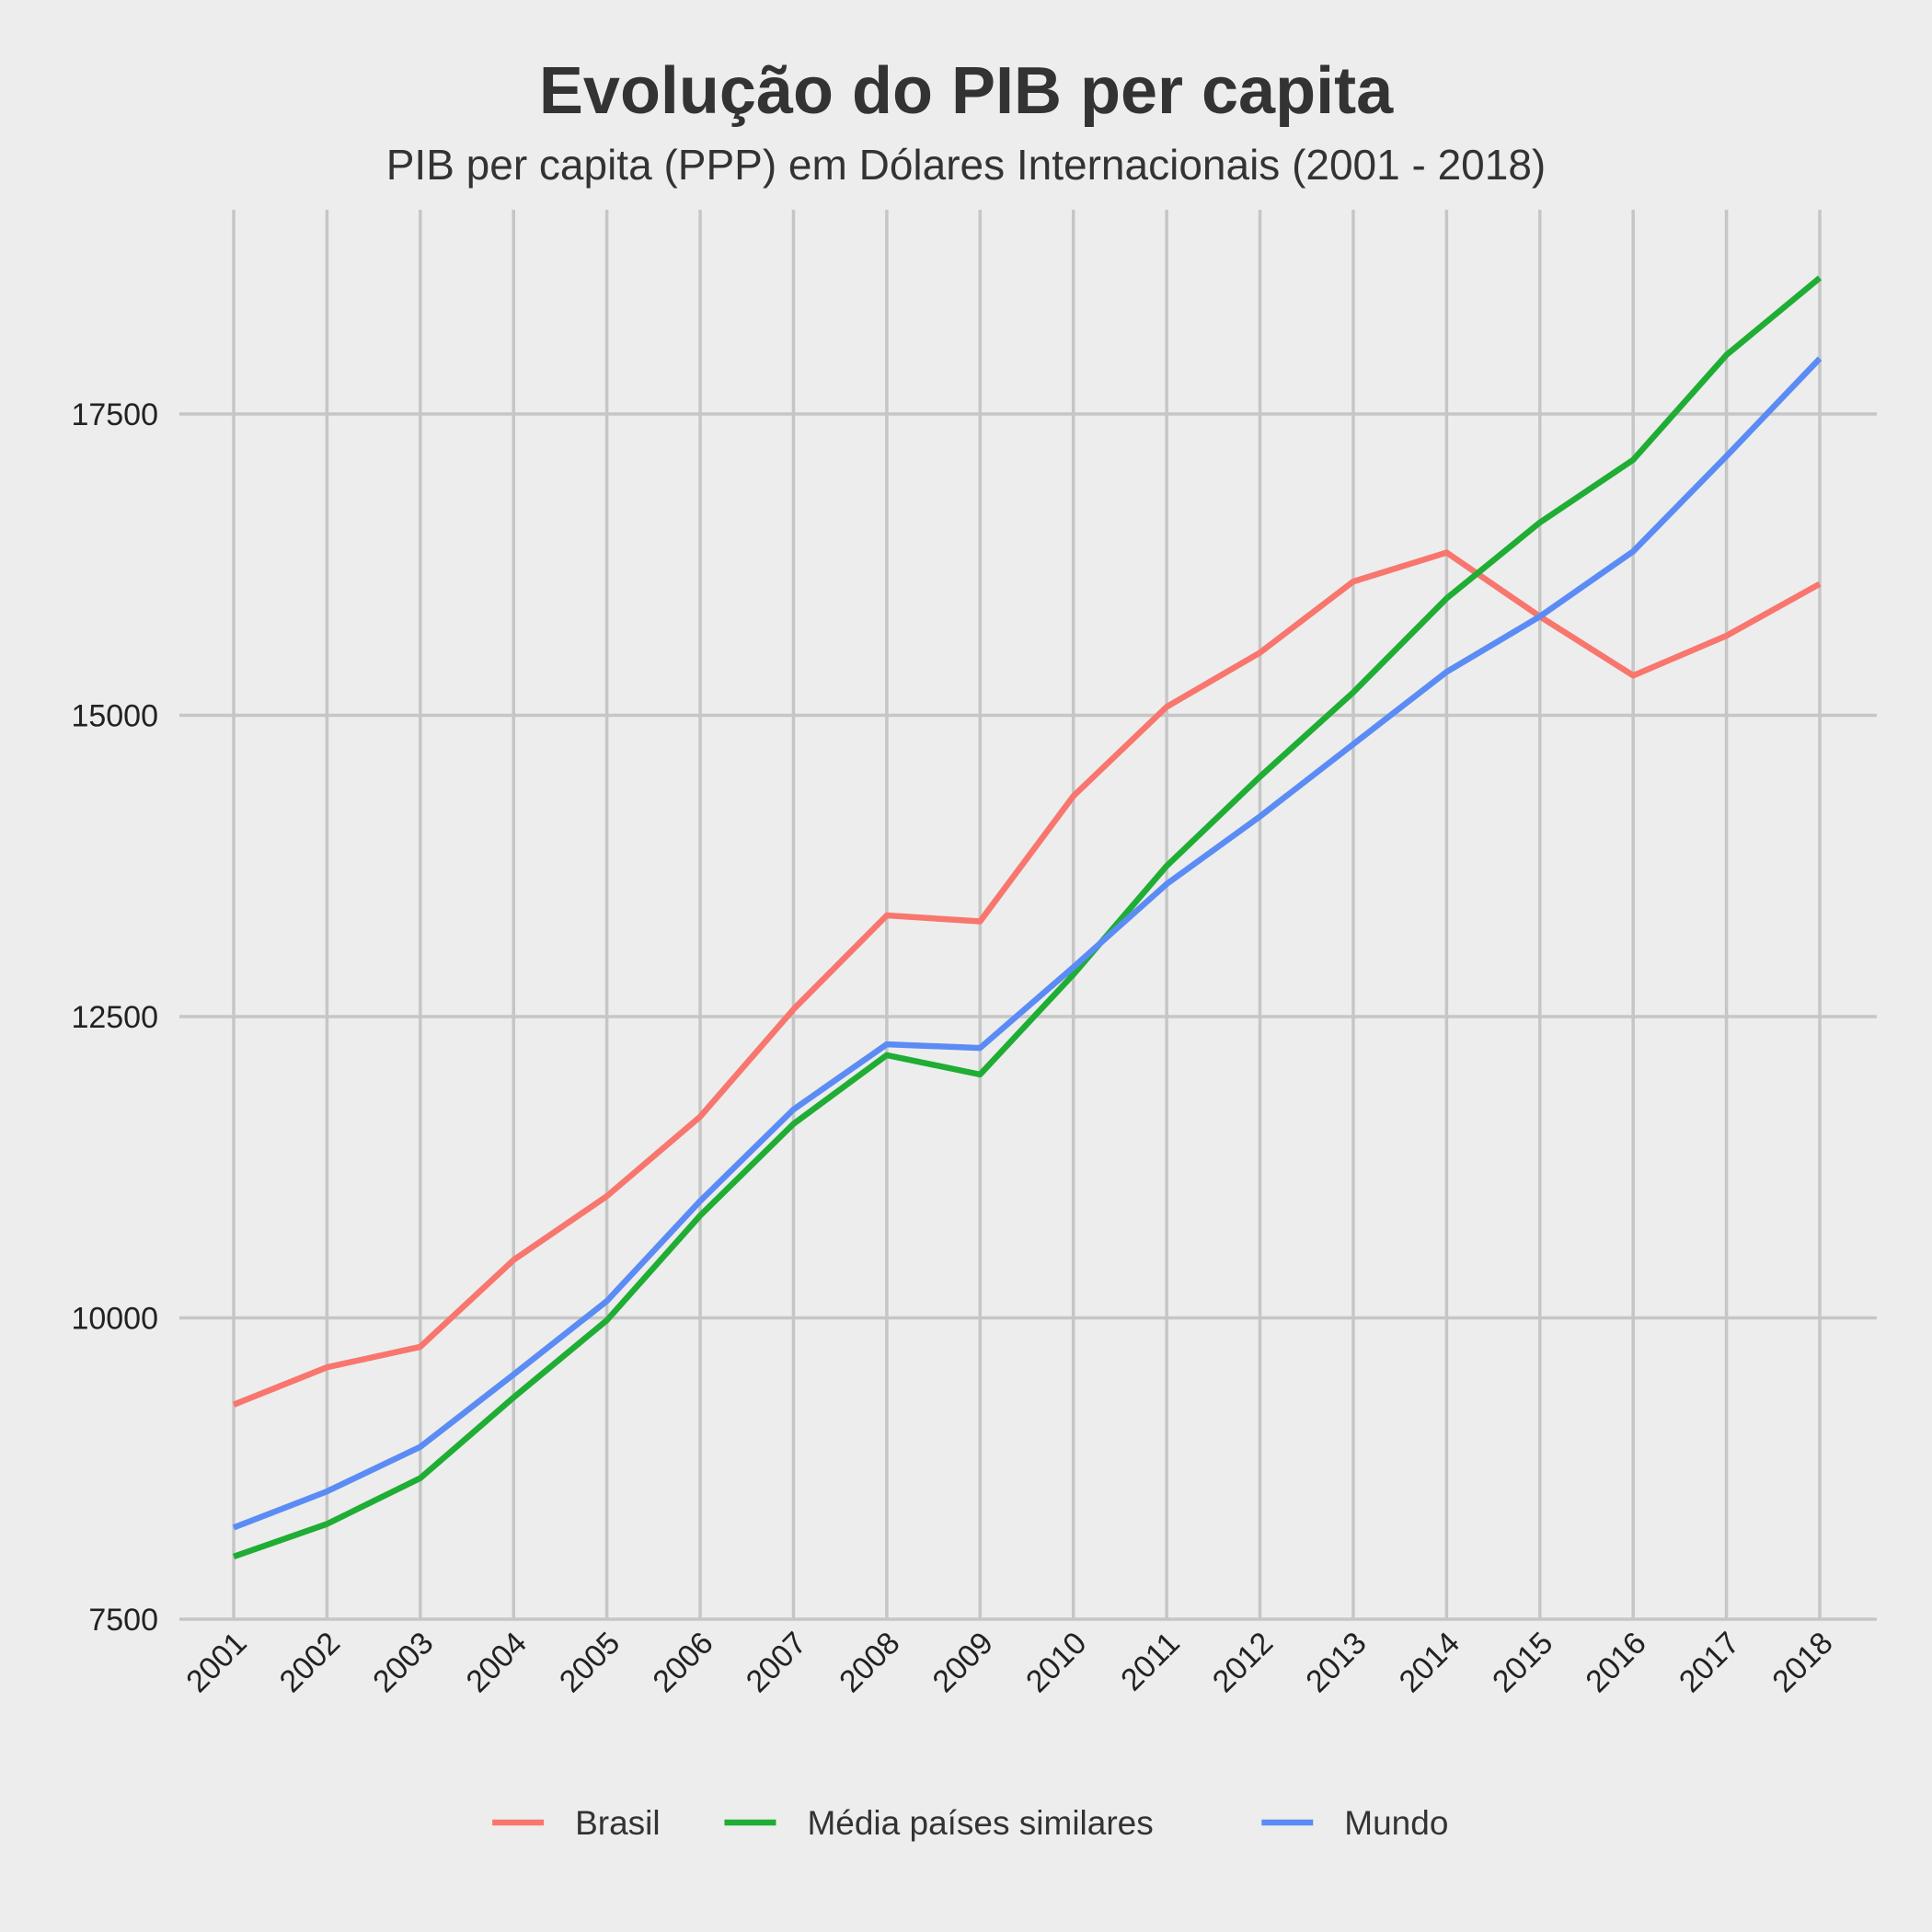 This screenshot has width=1932, height=1932. Describe the element at coordinates (1396, 1823) in the screenshot. I see `legend-label: Mundo` at that location.